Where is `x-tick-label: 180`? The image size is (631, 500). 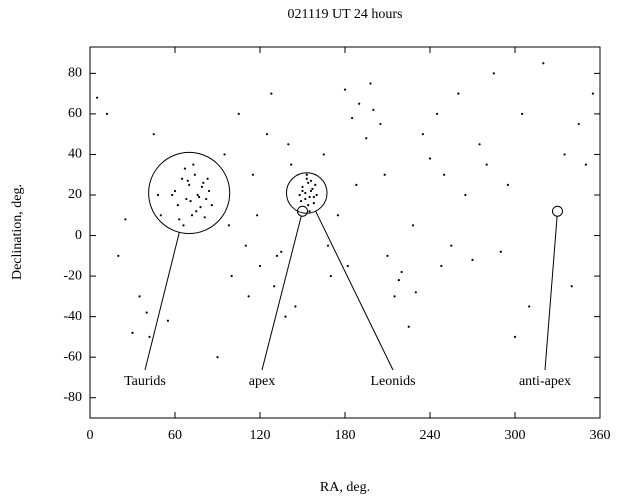
x-tick-label: 180 is located at coordinates (345, 435).